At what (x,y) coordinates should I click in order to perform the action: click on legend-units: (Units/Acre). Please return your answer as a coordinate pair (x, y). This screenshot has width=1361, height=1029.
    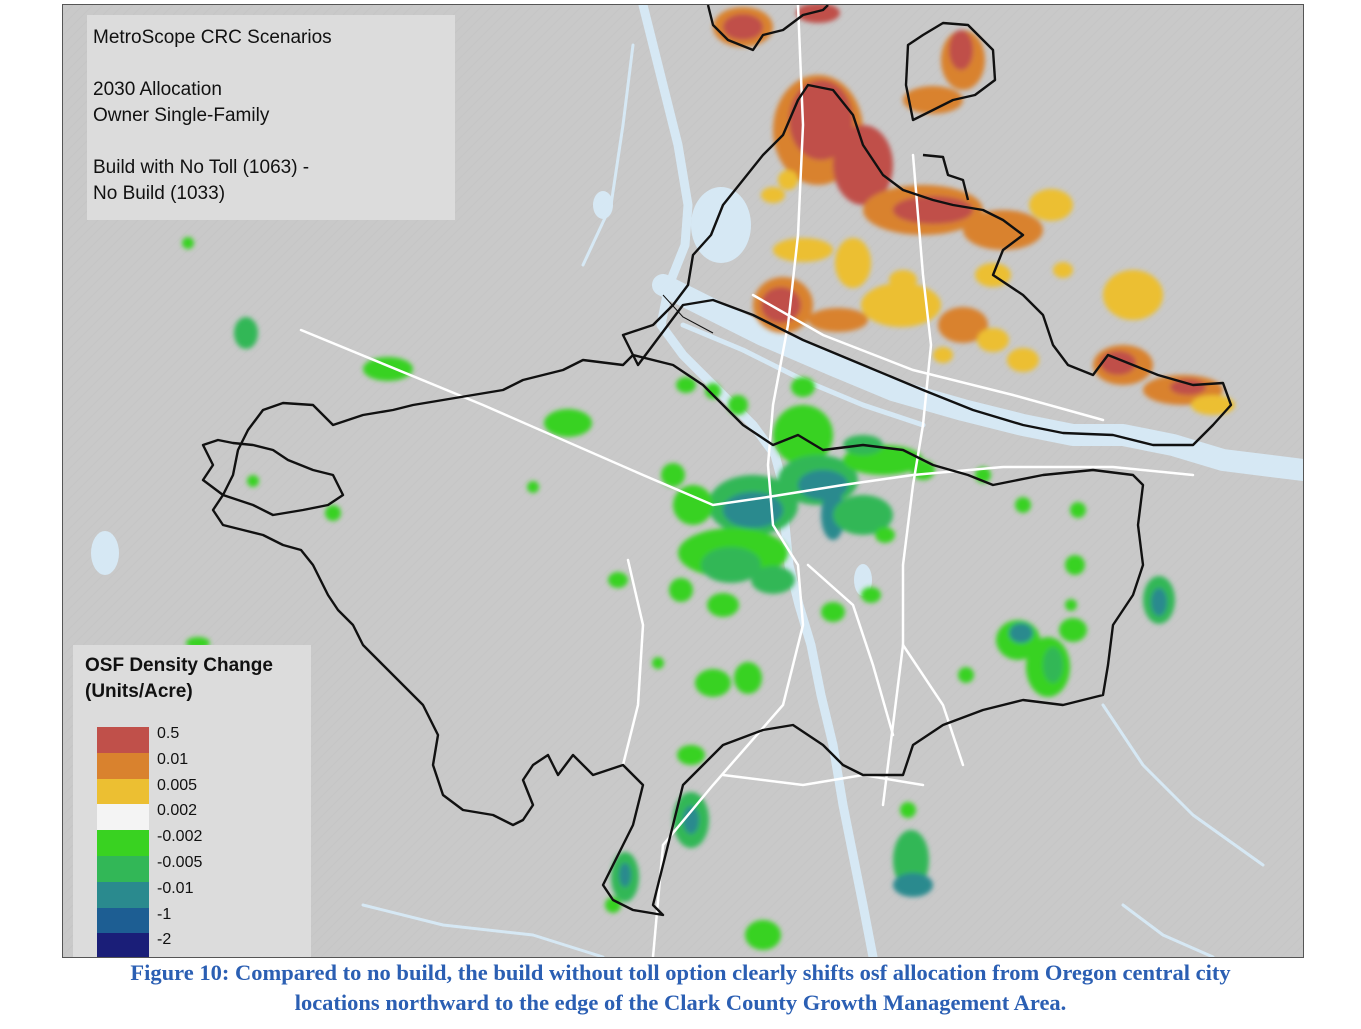
    Looking at the image, I should click on (139, 691).